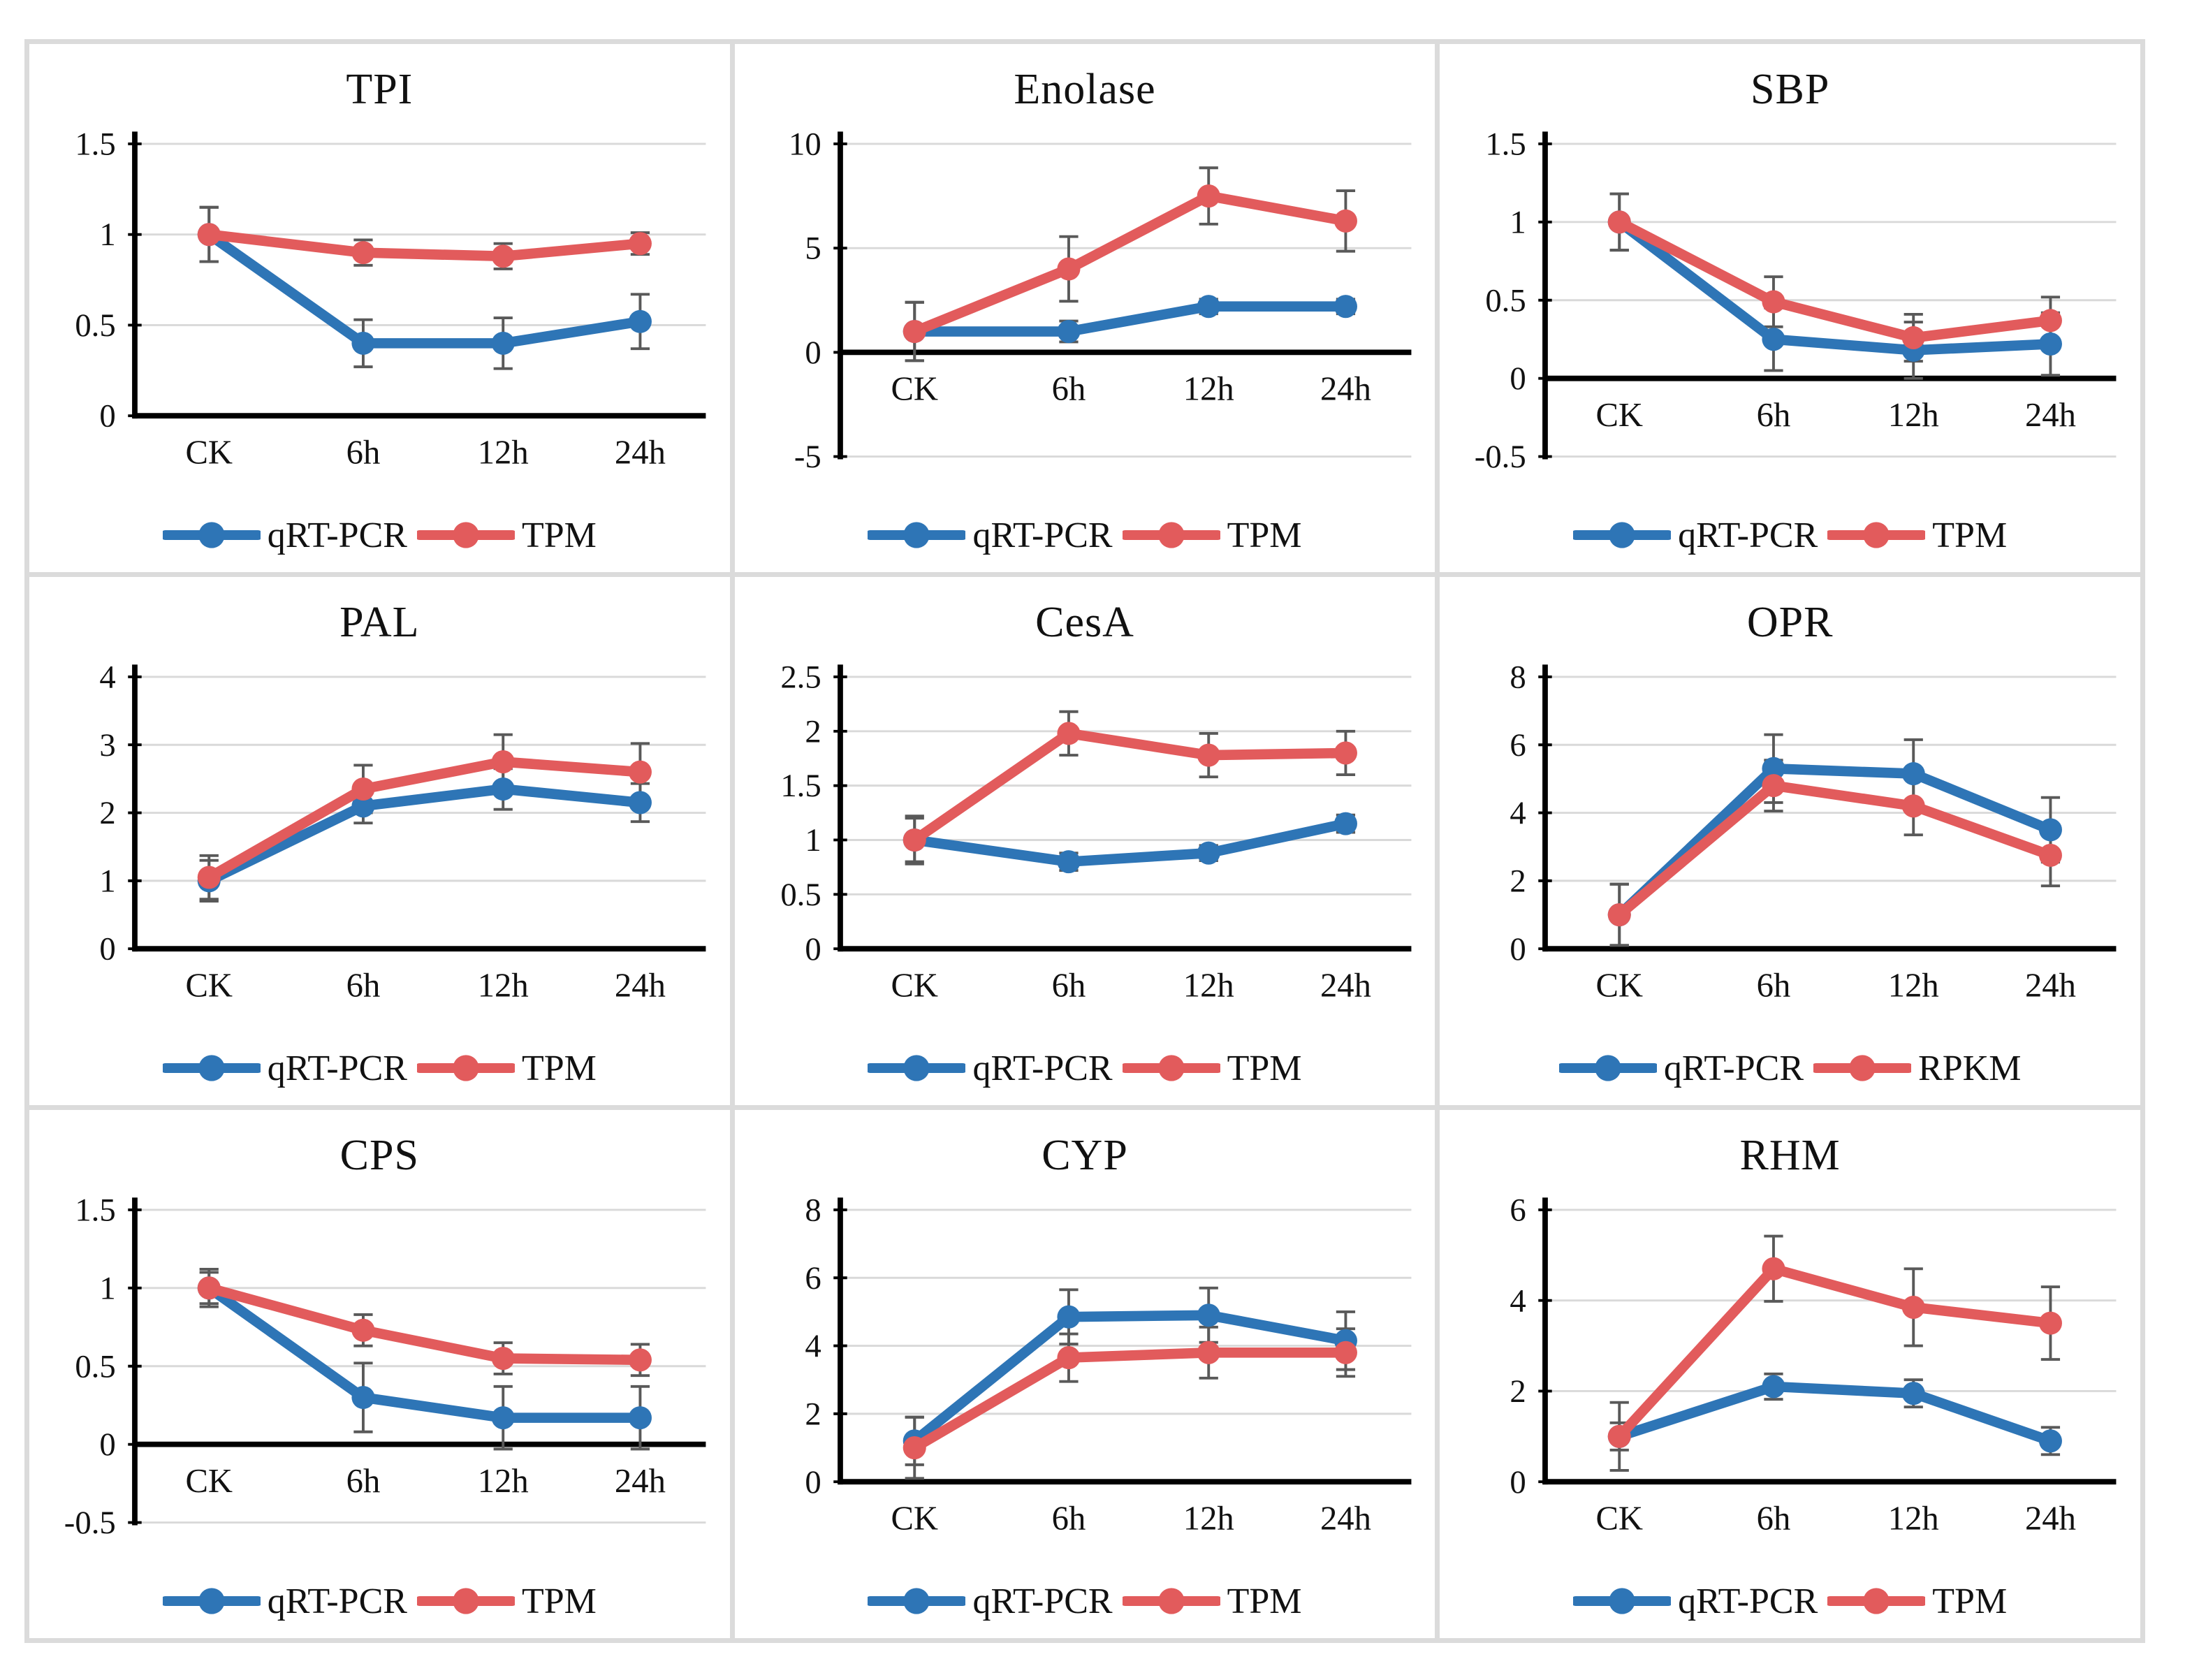 The height and width of the screenshot is (1680, 2185). What do you see at coordinates (90, 1523) in the screenshot?
I see `y-tick-label: -0.5` at bounding box center [90, 1523].